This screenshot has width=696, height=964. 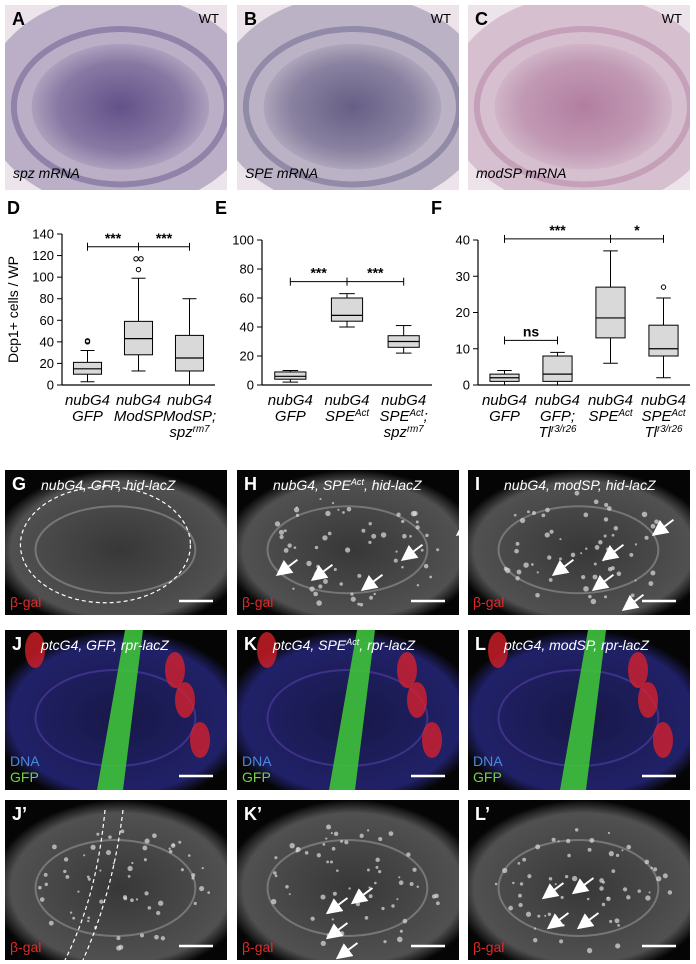 What do you see at coordinates (290, 416) in the screenshot?
I see `x-tick-label: GFP` at bounding box center [290, 416].